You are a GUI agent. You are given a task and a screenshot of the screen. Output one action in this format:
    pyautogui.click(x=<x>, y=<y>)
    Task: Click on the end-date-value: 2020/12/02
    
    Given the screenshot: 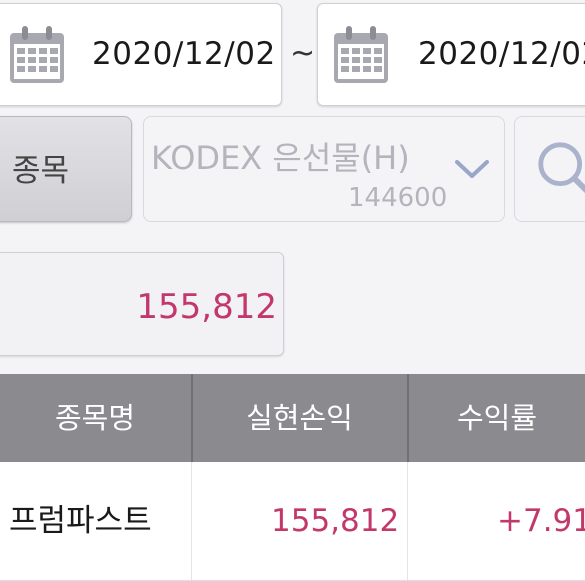 What is the action you would take?
    pyautogui.click(x=501, y=54)
    